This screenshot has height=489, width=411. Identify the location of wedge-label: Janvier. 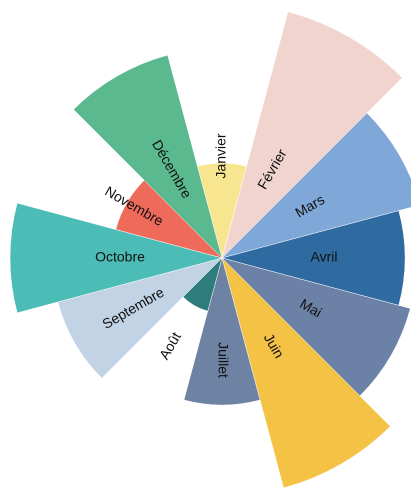
(221, 155).